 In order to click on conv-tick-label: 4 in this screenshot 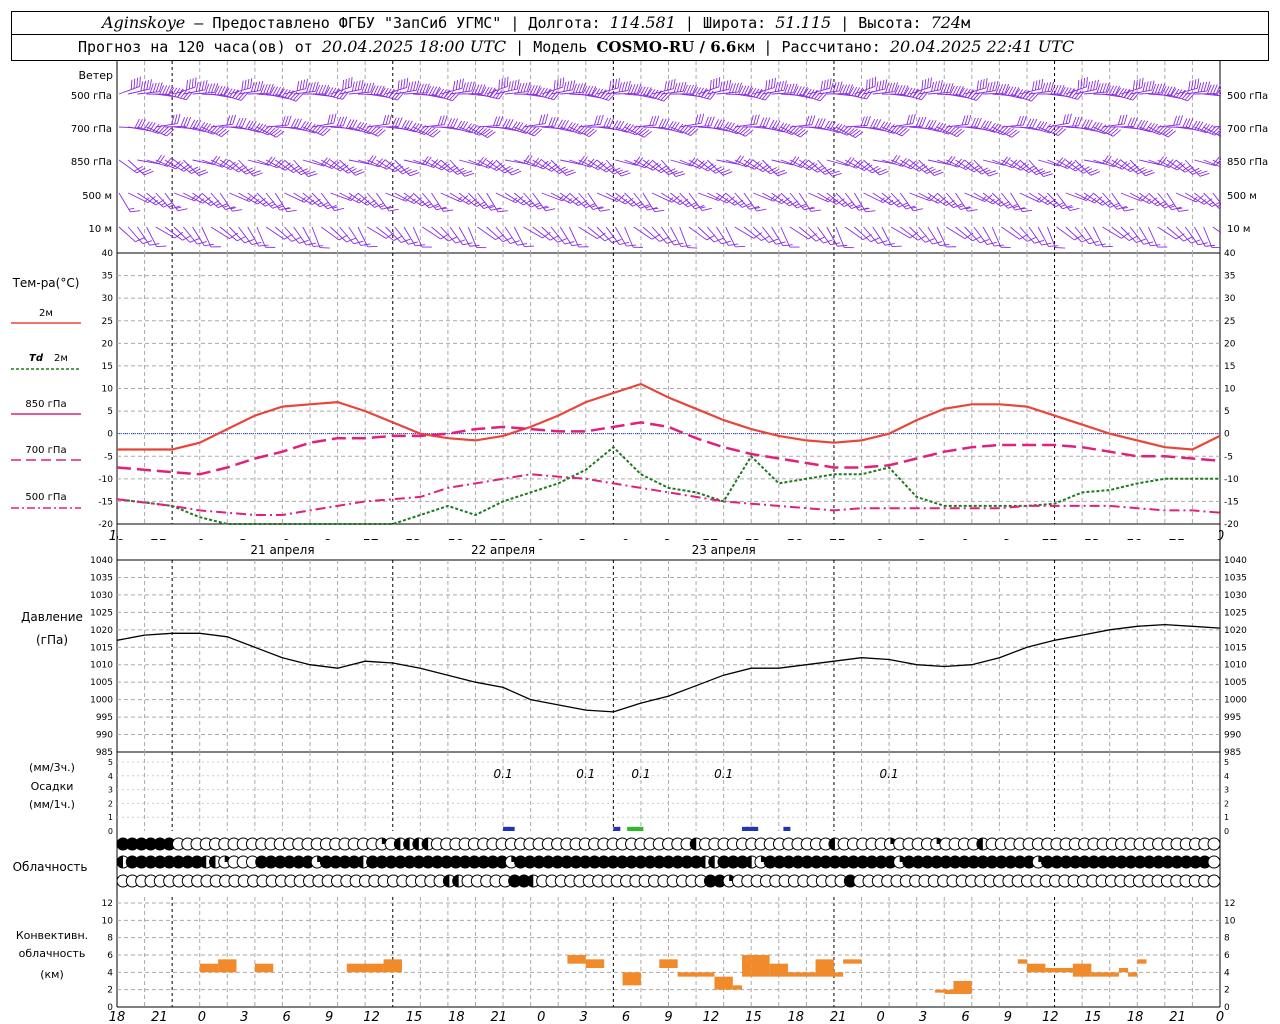, I will do `click(1227, 973)`.